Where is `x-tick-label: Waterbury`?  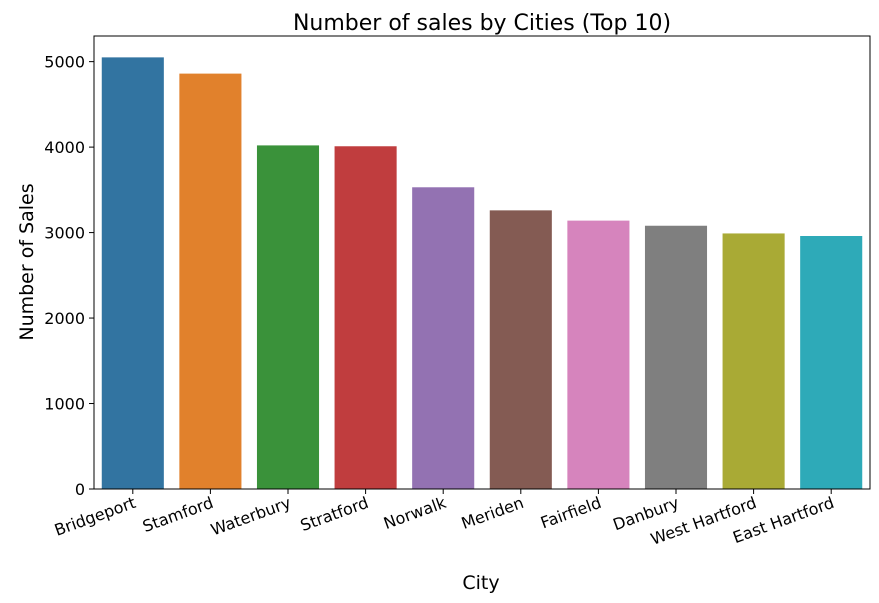 x-tick-label: Waterbury is located at coordinates (250, 516).